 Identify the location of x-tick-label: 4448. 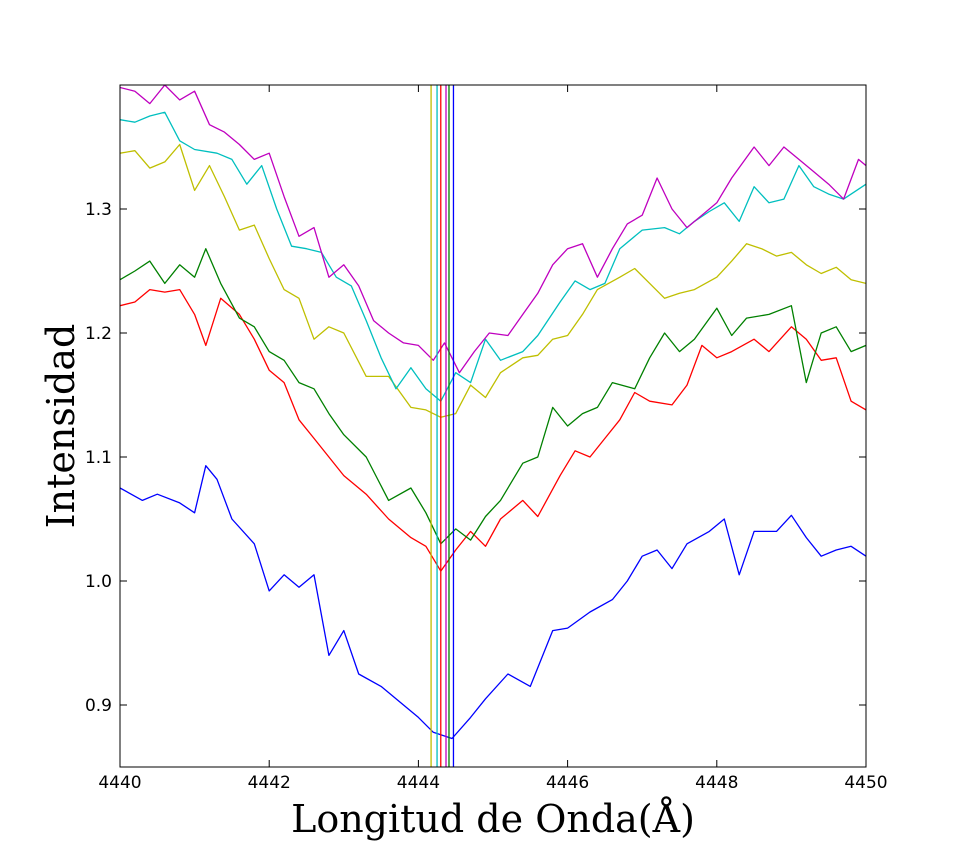
(716, 783).